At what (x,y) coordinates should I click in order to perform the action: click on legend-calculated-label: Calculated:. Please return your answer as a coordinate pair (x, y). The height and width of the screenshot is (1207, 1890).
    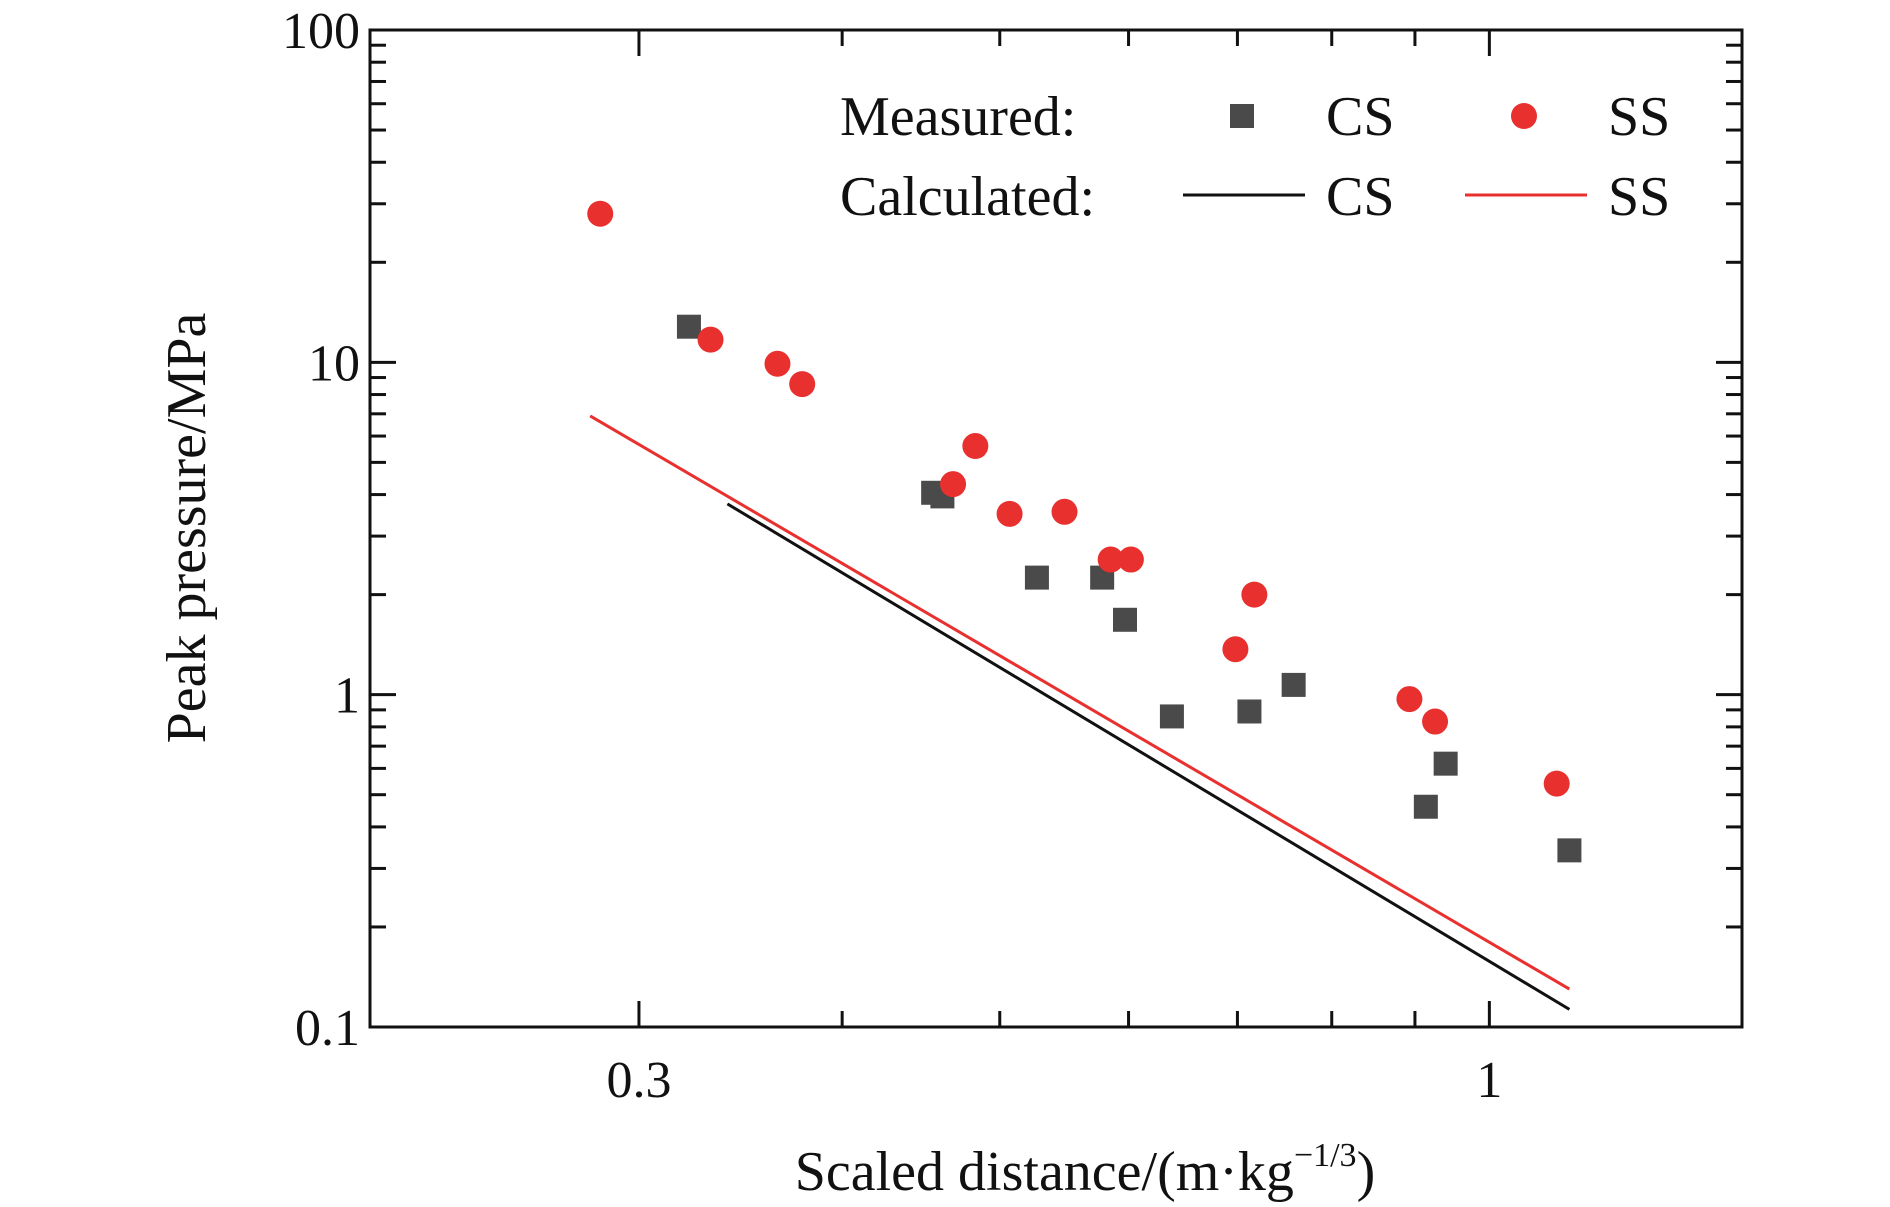
    Looking at the image, I should click on (967, 197).